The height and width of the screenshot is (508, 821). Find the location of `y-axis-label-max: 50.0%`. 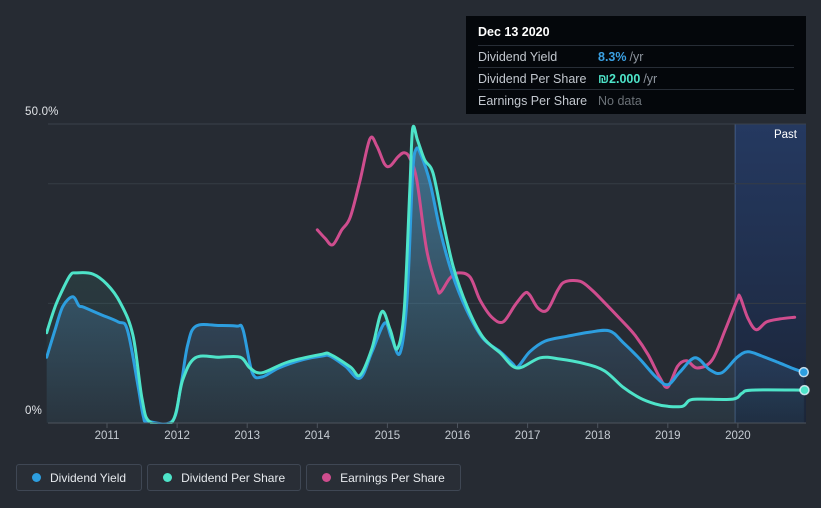

y-axis-label-max: 50.0% is located at coordinates (42, 112).